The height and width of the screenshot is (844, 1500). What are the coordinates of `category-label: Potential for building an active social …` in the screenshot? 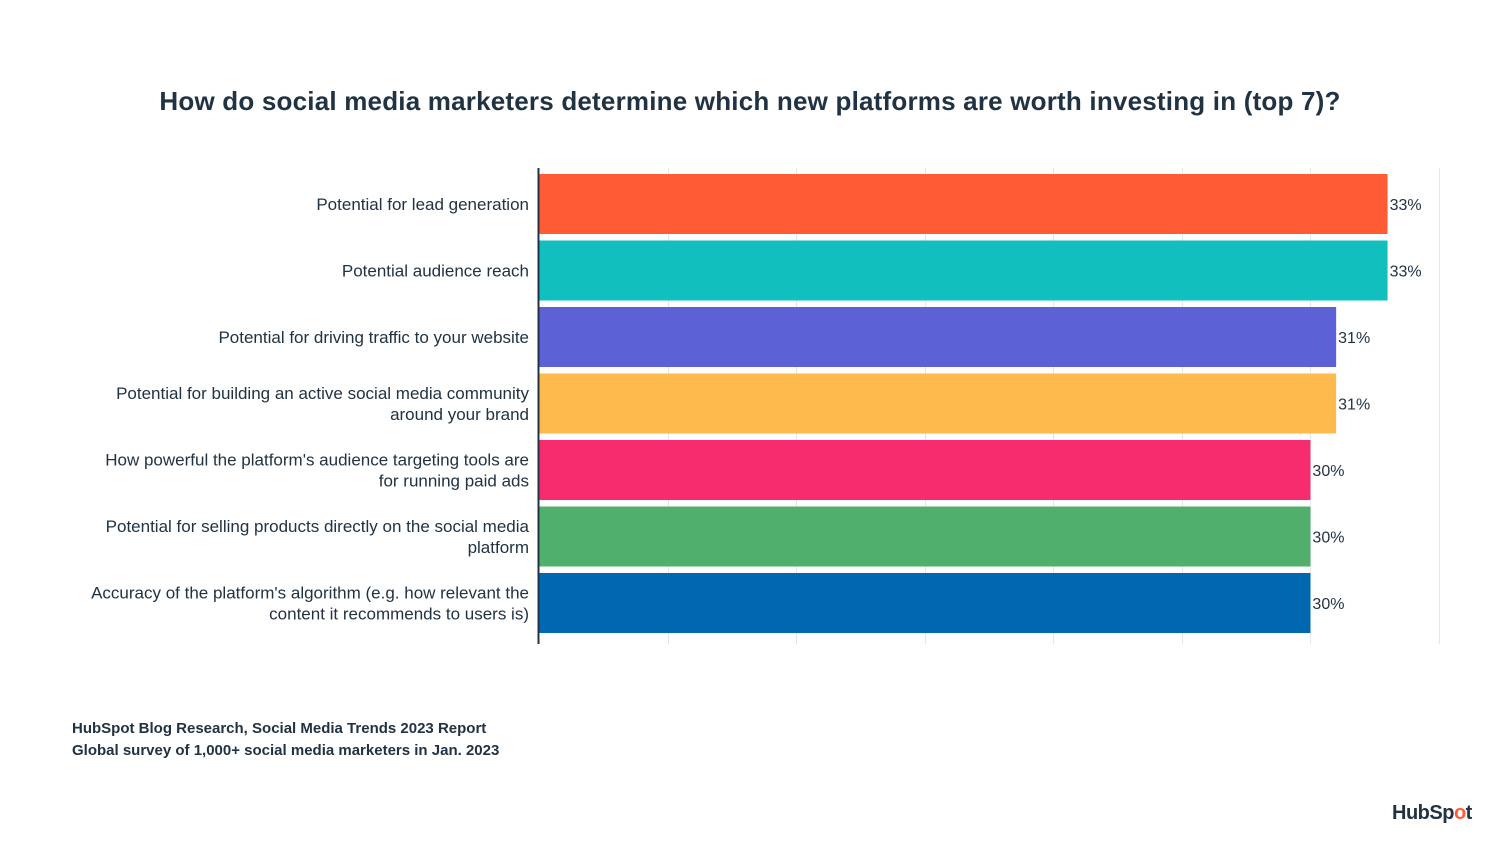 It's located at (322, 393).